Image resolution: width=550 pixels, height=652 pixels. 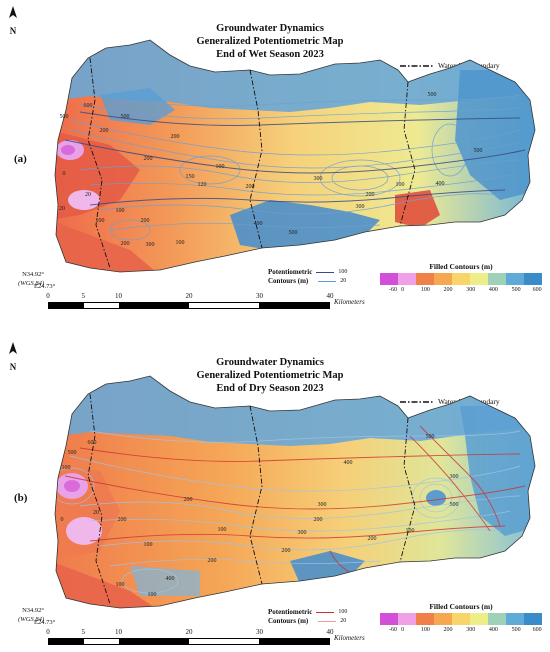 What do you see at coordinates (493, 290) in the screenshot?
I see `legend-tick: 400` at bounding box center [493, 290].